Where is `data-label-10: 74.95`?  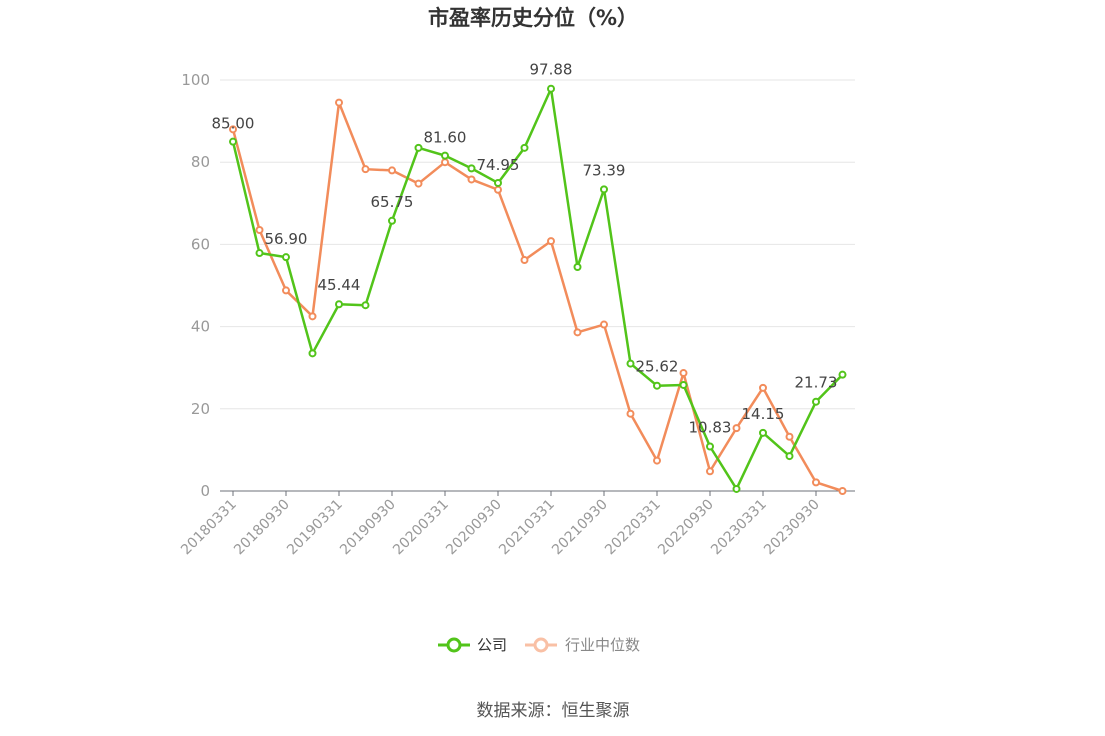 data-label-10: 74.95 is located at coordinates (498, 165).